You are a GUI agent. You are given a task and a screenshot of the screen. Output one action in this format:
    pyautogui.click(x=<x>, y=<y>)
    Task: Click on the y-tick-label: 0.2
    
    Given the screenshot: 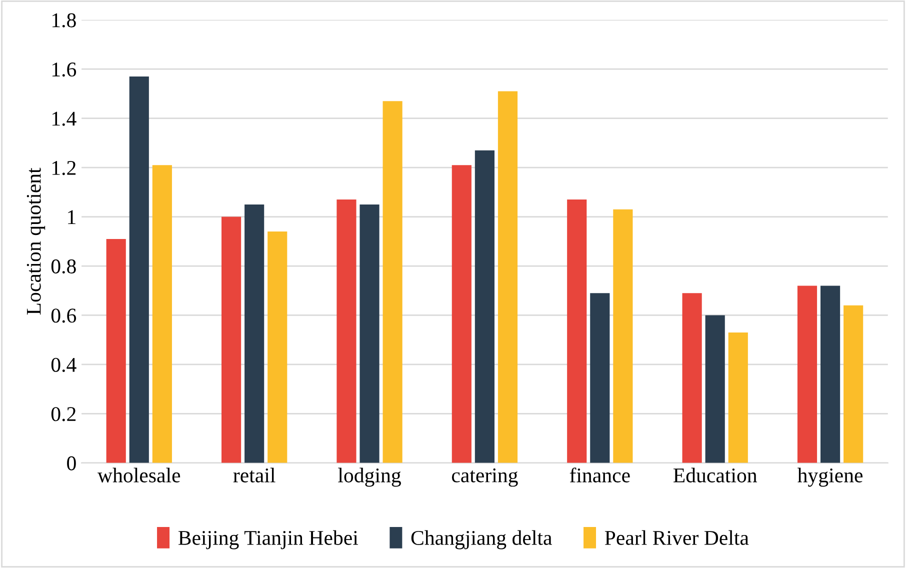 What is the action you would take?
    pyautogui.click(x=63, y=414)
    